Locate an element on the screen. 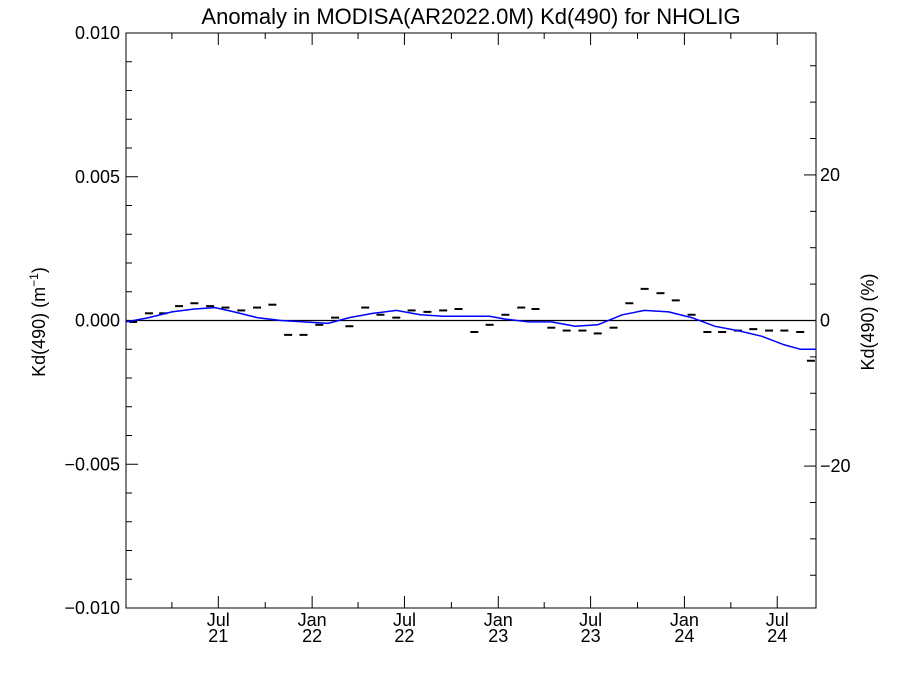  y2-tick-label: 0 is located at coordinates (825, 321).